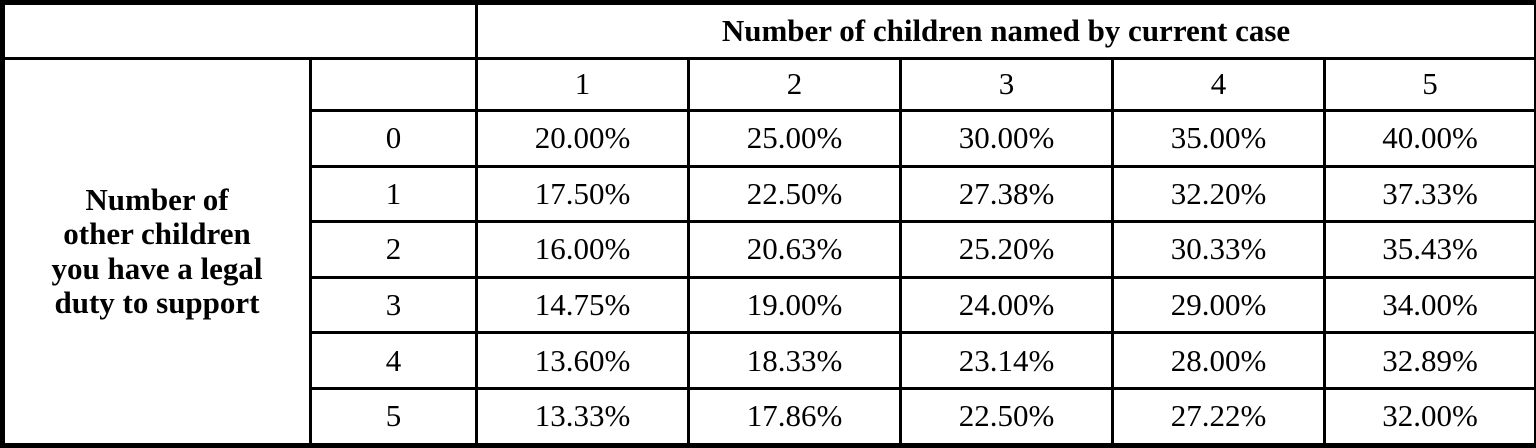 This screenshot has width=1536, height=448. Describe the element at coordinates (393, 305) in the screenshot. I see `row-header: 3` at that location.